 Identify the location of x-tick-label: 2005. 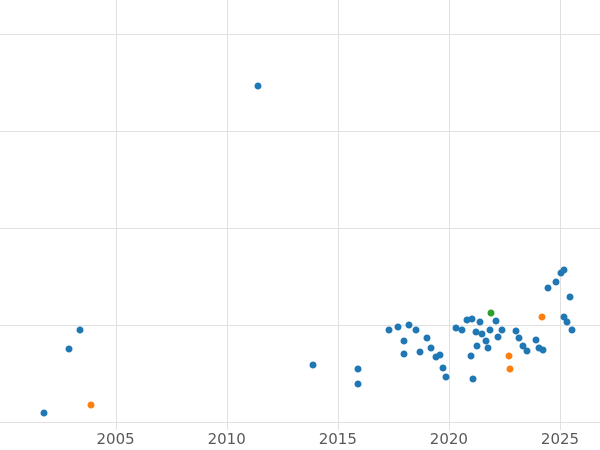
(115, 439).